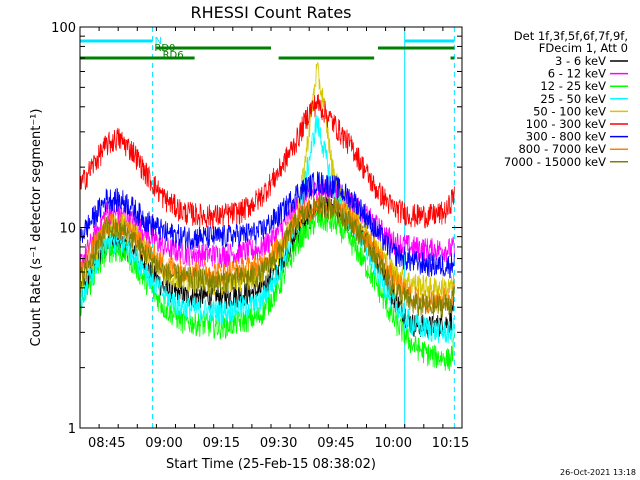 The height and width of the screenshot is (480, 640). What do you see at coordinates (271, 464) in the screenshot?
I see `x-axis-label: Start Time (25-Feb-15 08:38:02)` at bounding box center [271, 464].